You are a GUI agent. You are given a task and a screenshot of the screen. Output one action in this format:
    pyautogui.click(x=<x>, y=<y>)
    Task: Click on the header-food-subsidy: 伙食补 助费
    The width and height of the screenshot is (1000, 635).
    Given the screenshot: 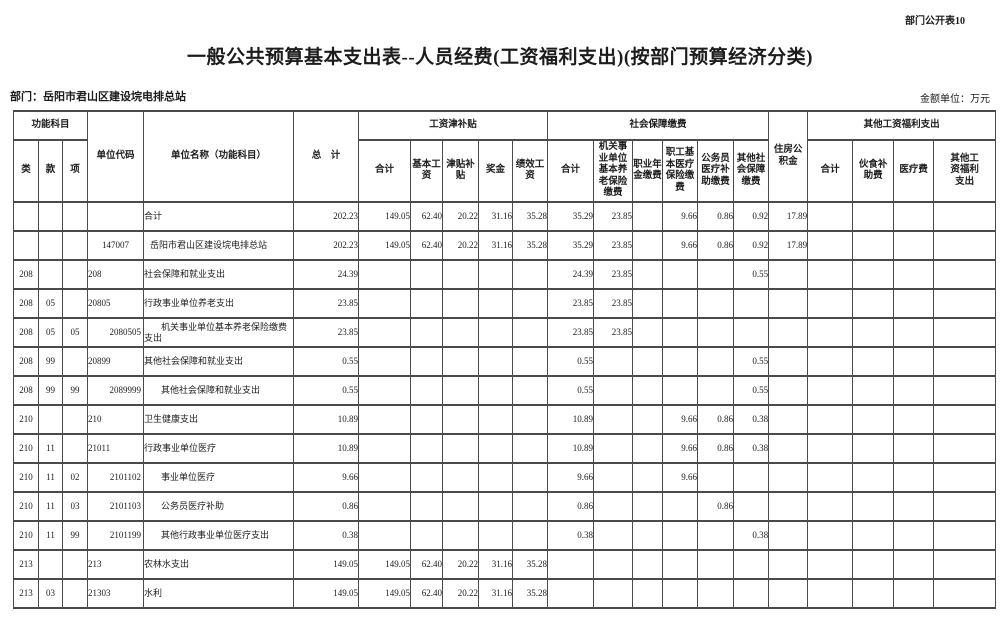 What is the action you would take?
    pyautogui.click(x=873, y=171)
    